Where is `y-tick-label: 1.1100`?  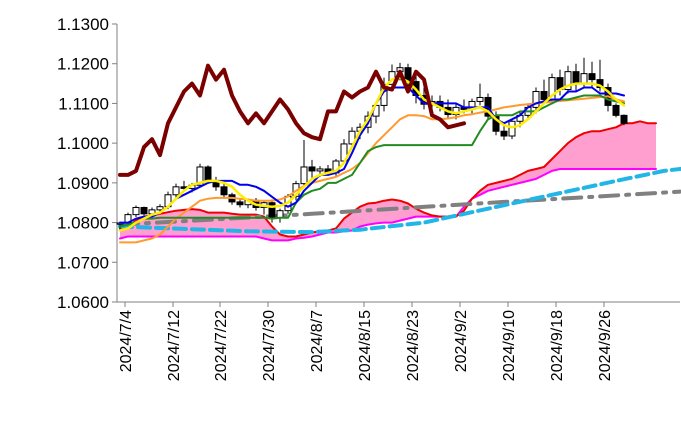
y-tick-label: 1.1100 is located at coordinates (83, 103).